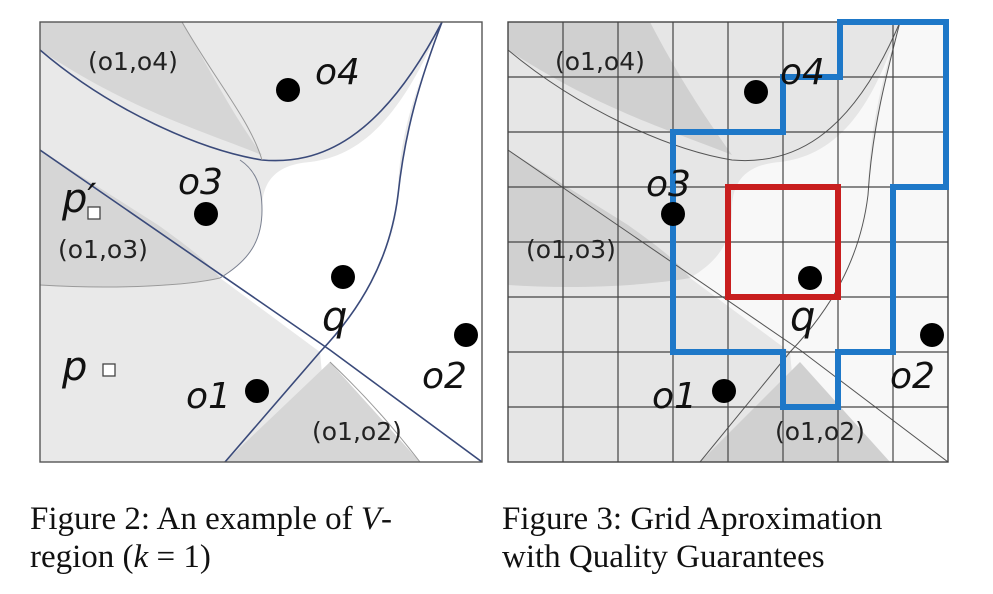 The image size is (993, 594). Describe the element at coordinates (82, 557) in the screenshot. I see `fig2-caption-line2-prefix: region (` at that location.